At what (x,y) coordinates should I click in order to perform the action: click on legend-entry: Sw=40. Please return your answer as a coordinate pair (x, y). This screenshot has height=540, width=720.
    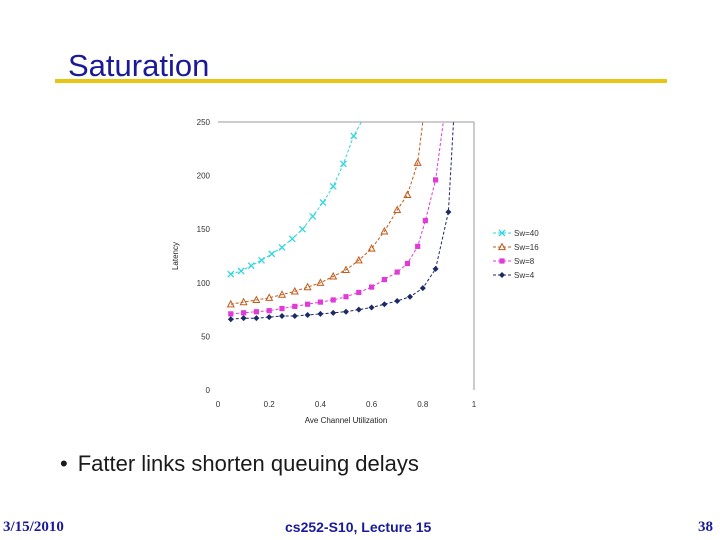
    Looking at the image, I should click on (516, 233).